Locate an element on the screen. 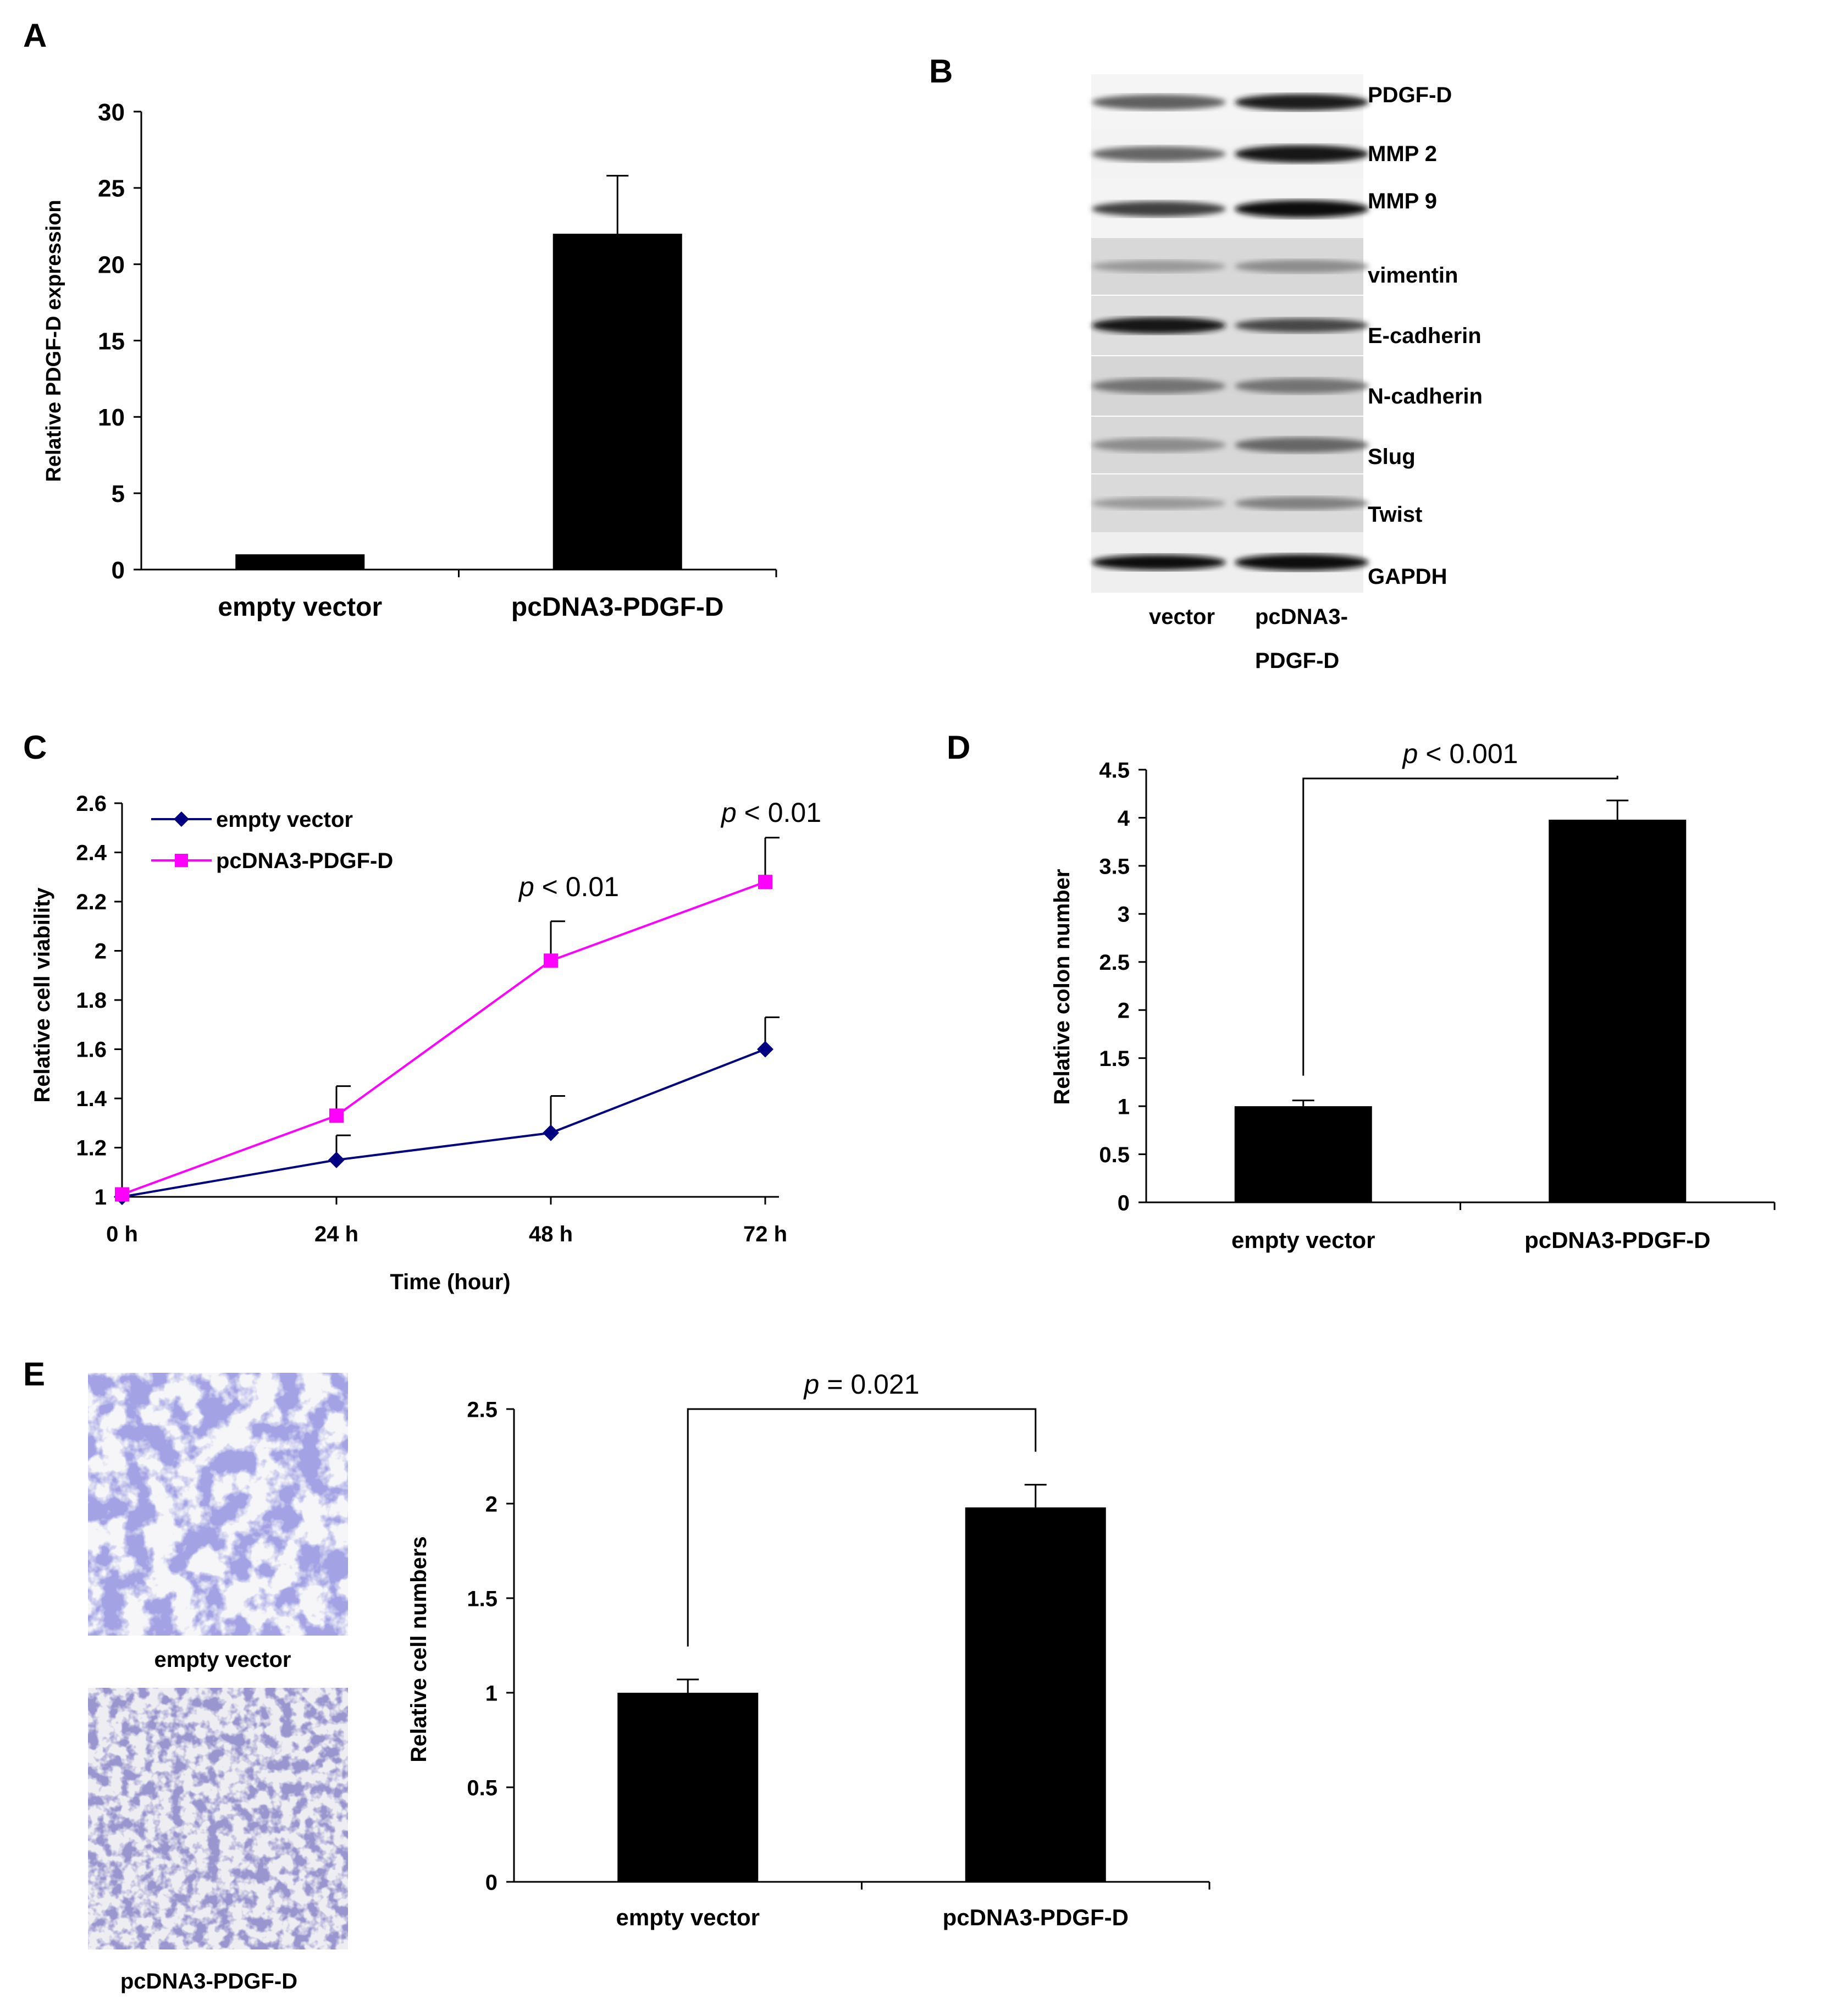  panel-label-a: A is located at coordinates (35, 36).